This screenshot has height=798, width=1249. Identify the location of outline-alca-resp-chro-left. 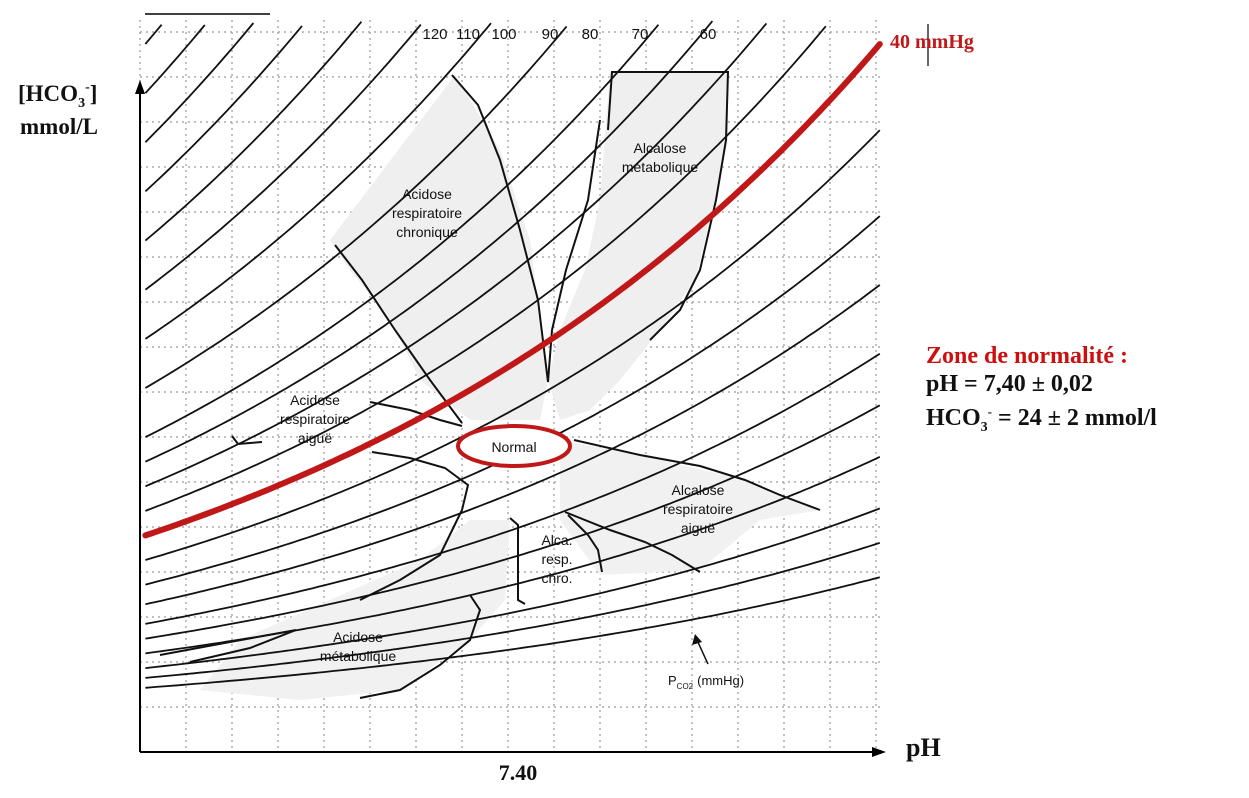
(517, 561).